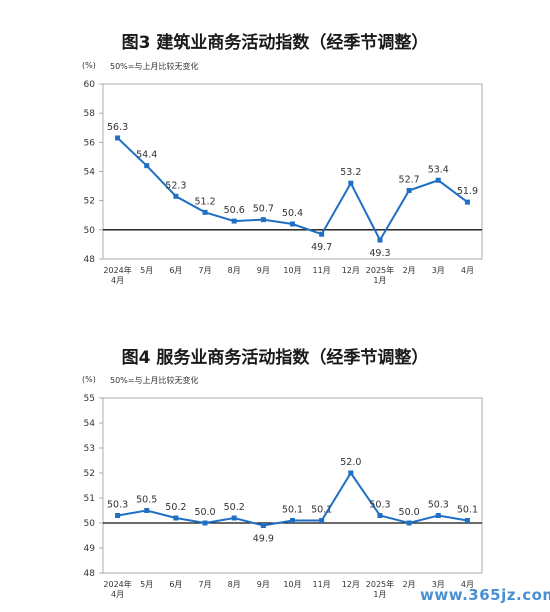  What do you see at coordinates (89, 449) in the screenshot?
I see `services-y-tick-label: 53` at bounding box center [89, 449].